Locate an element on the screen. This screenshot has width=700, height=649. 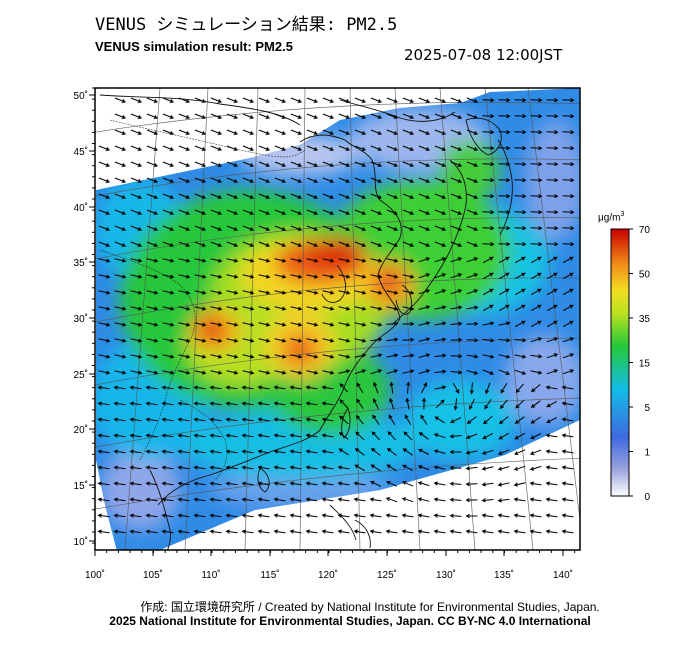
longitude-label: 105˚ is located at coordinates (153, 575).